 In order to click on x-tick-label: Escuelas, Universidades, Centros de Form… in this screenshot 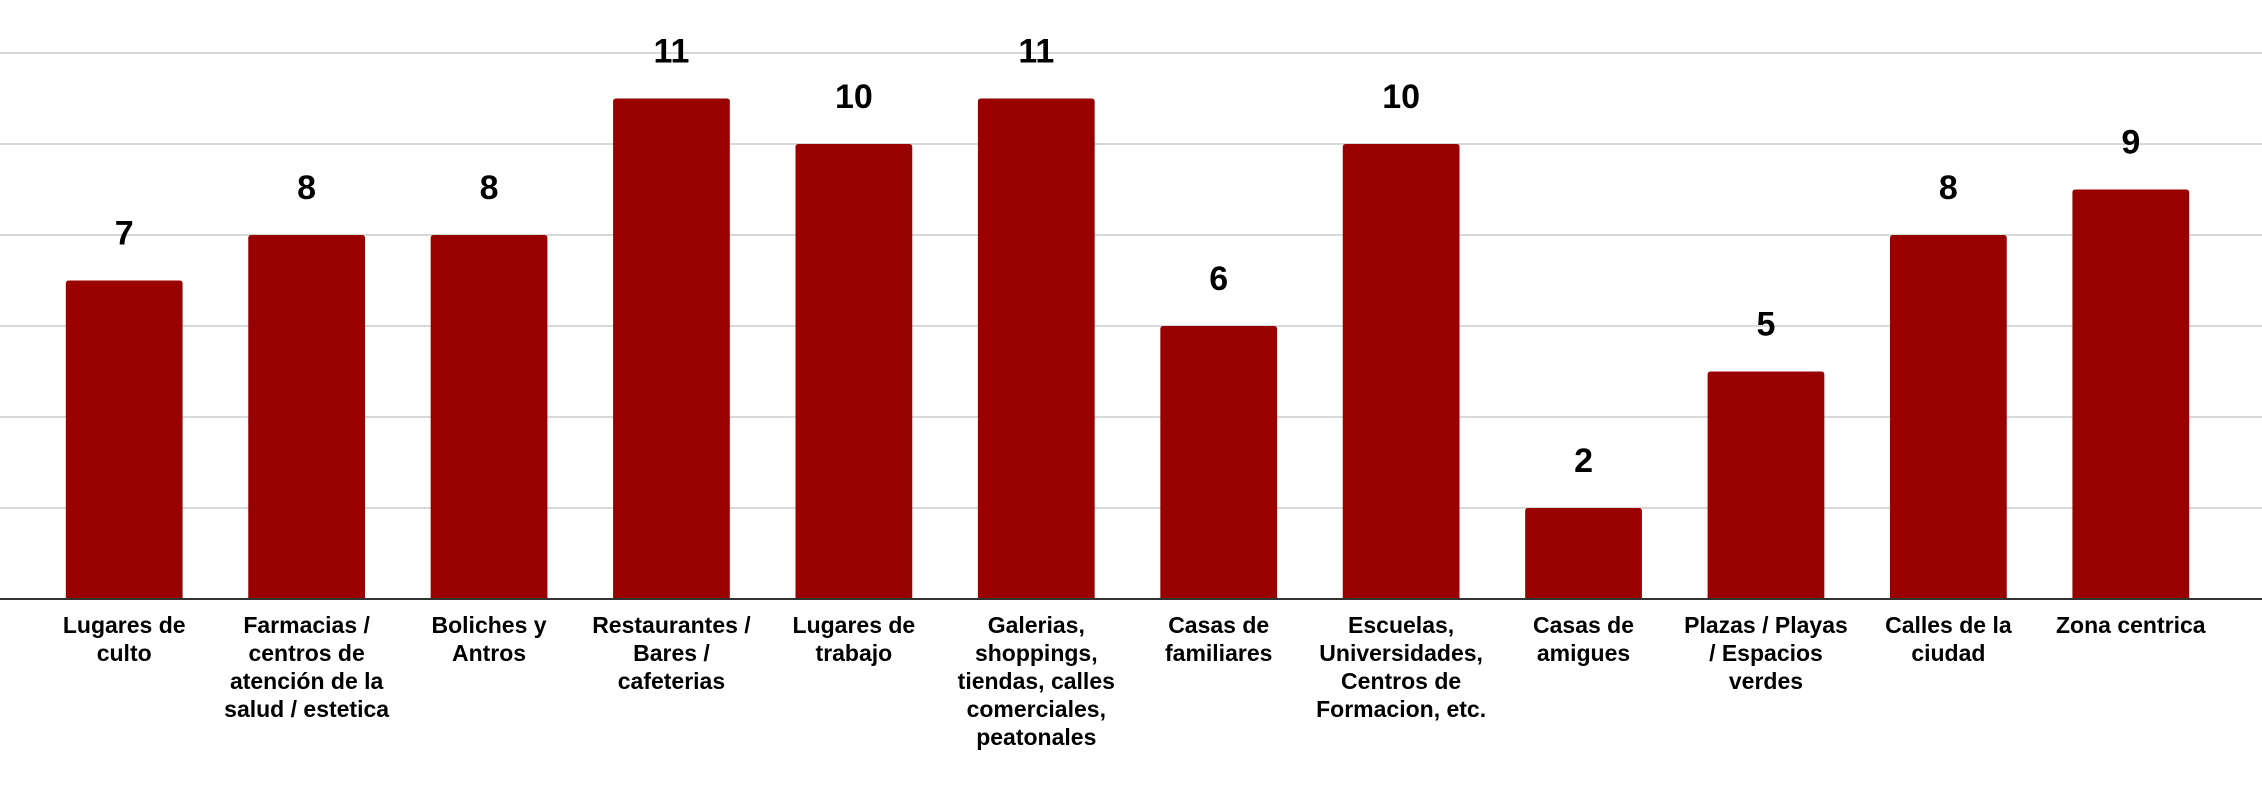, I will do `click(1401, 667)`.